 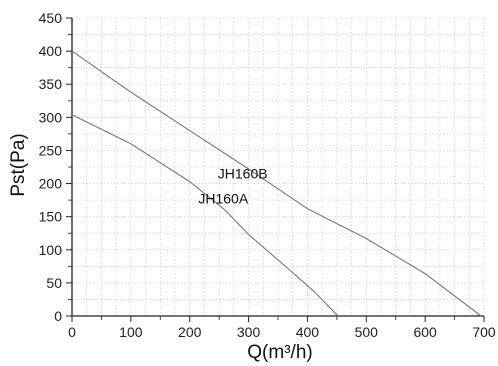 I want to click on x-tick-label: 100, so click(x=131, y=332).